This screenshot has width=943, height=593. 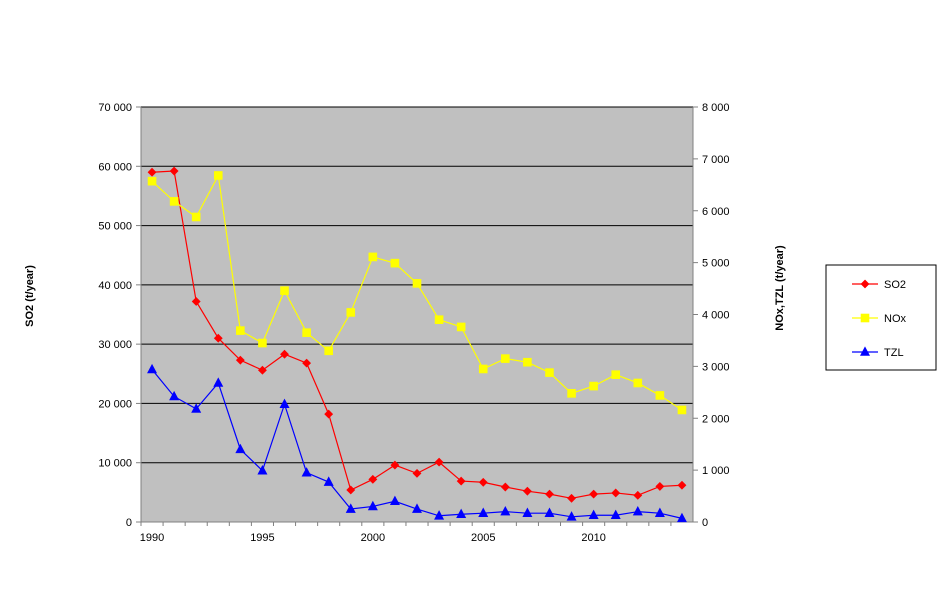 I want to click on x-tick-label: 2005, so click(x=483, y=538).